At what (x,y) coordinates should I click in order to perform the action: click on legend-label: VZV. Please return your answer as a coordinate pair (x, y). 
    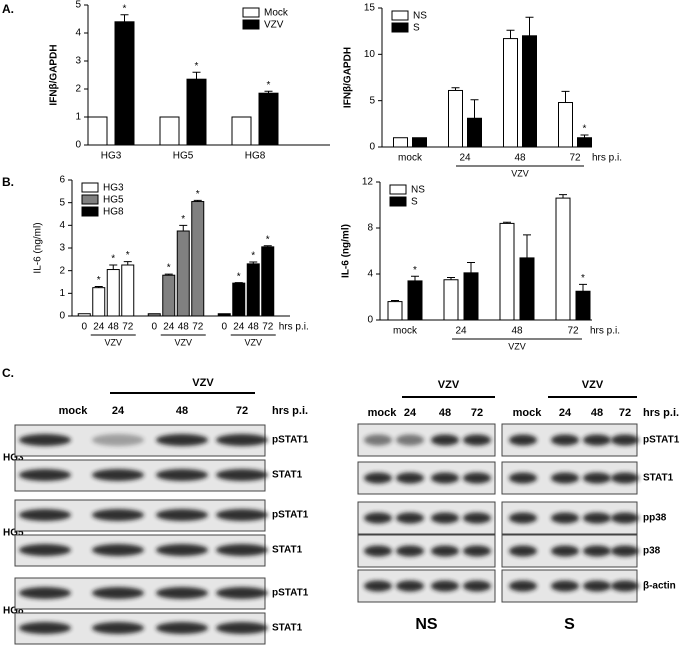
    Looking at the image, I should click on (274, 25).